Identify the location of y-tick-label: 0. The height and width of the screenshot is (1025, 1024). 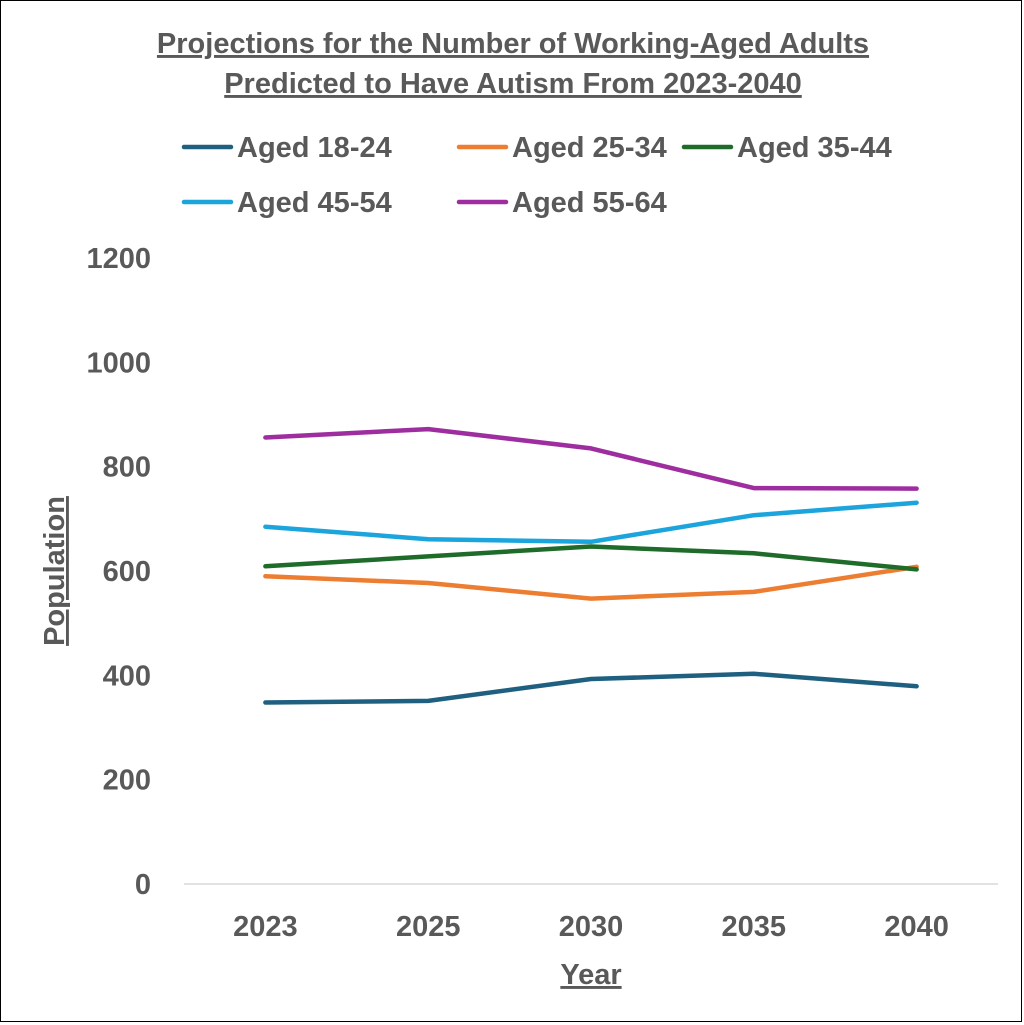
(143, 885).